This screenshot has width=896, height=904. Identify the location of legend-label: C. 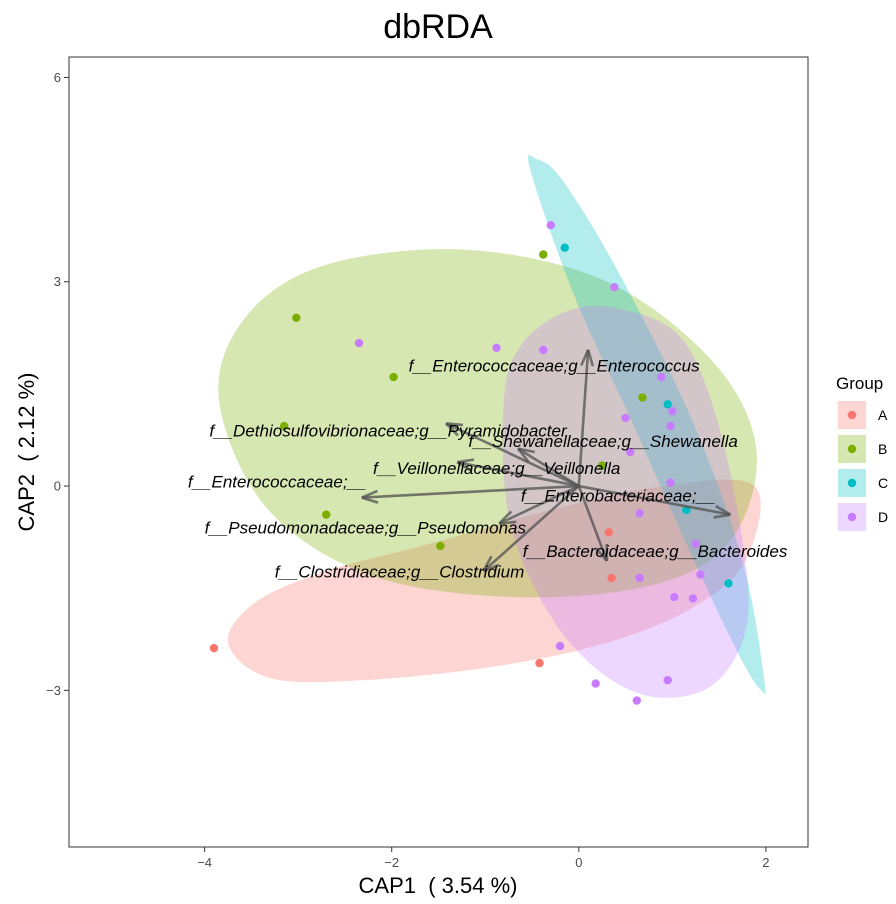
(883, 483).